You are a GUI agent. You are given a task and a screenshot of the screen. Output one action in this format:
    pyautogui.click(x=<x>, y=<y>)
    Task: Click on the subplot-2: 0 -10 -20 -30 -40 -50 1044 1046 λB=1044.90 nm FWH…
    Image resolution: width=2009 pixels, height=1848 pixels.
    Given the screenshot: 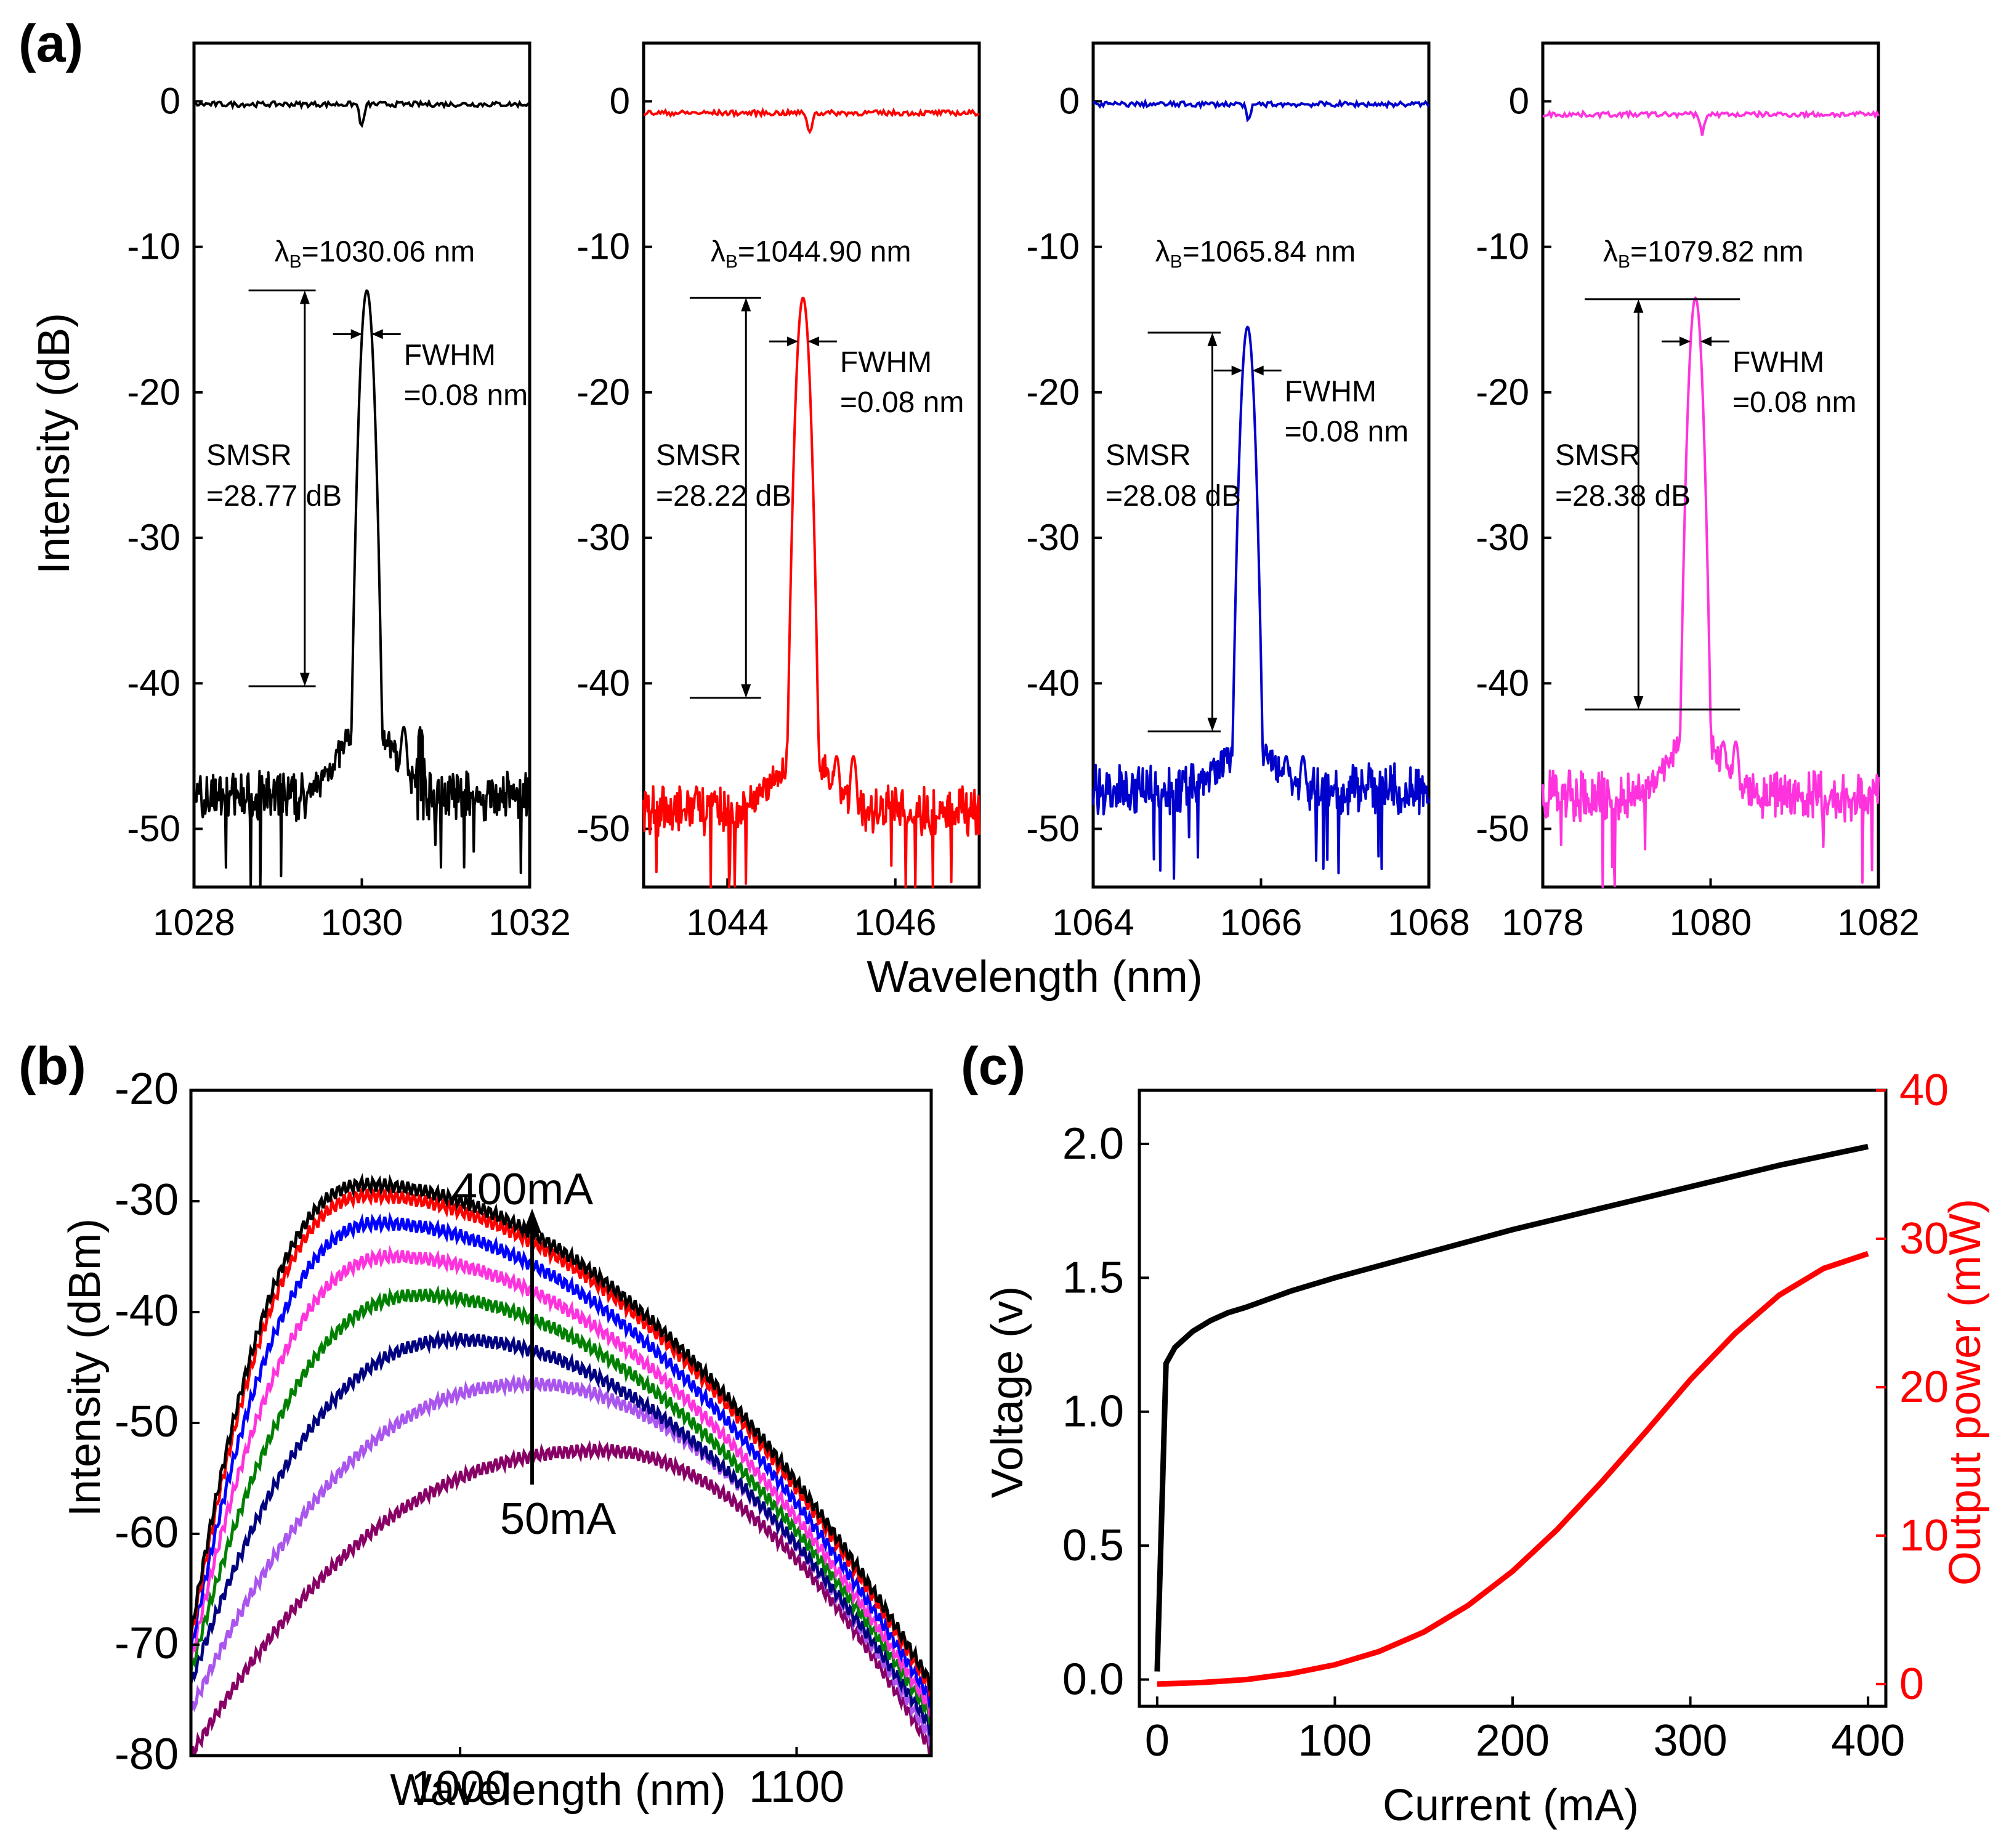 What is the action you would take?
    pyautogui.click(x=778, y=492)
    